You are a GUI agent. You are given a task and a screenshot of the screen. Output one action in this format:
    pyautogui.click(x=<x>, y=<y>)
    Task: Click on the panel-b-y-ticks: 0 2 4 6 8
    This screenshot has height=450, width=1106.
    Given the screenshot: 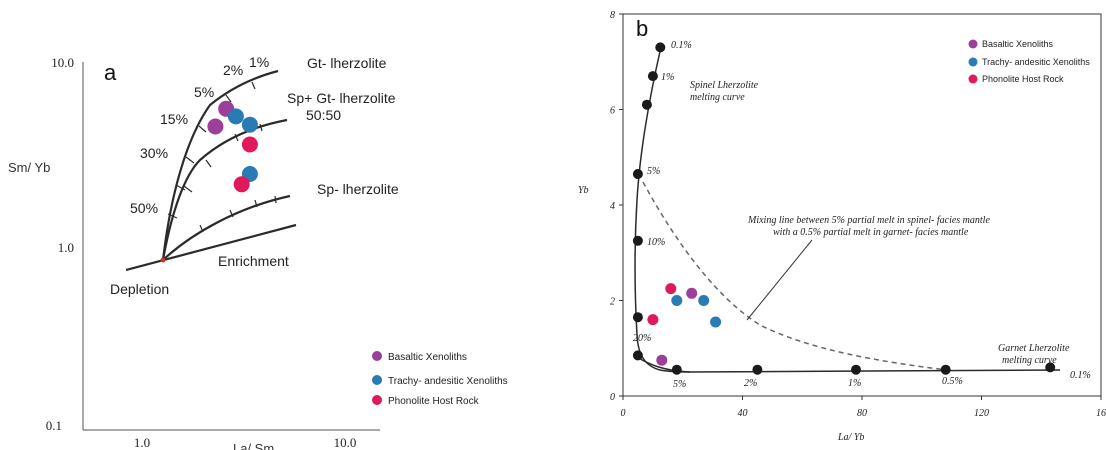 What is the action you would take?
    pyautogui.click(x=616, y=206)
    